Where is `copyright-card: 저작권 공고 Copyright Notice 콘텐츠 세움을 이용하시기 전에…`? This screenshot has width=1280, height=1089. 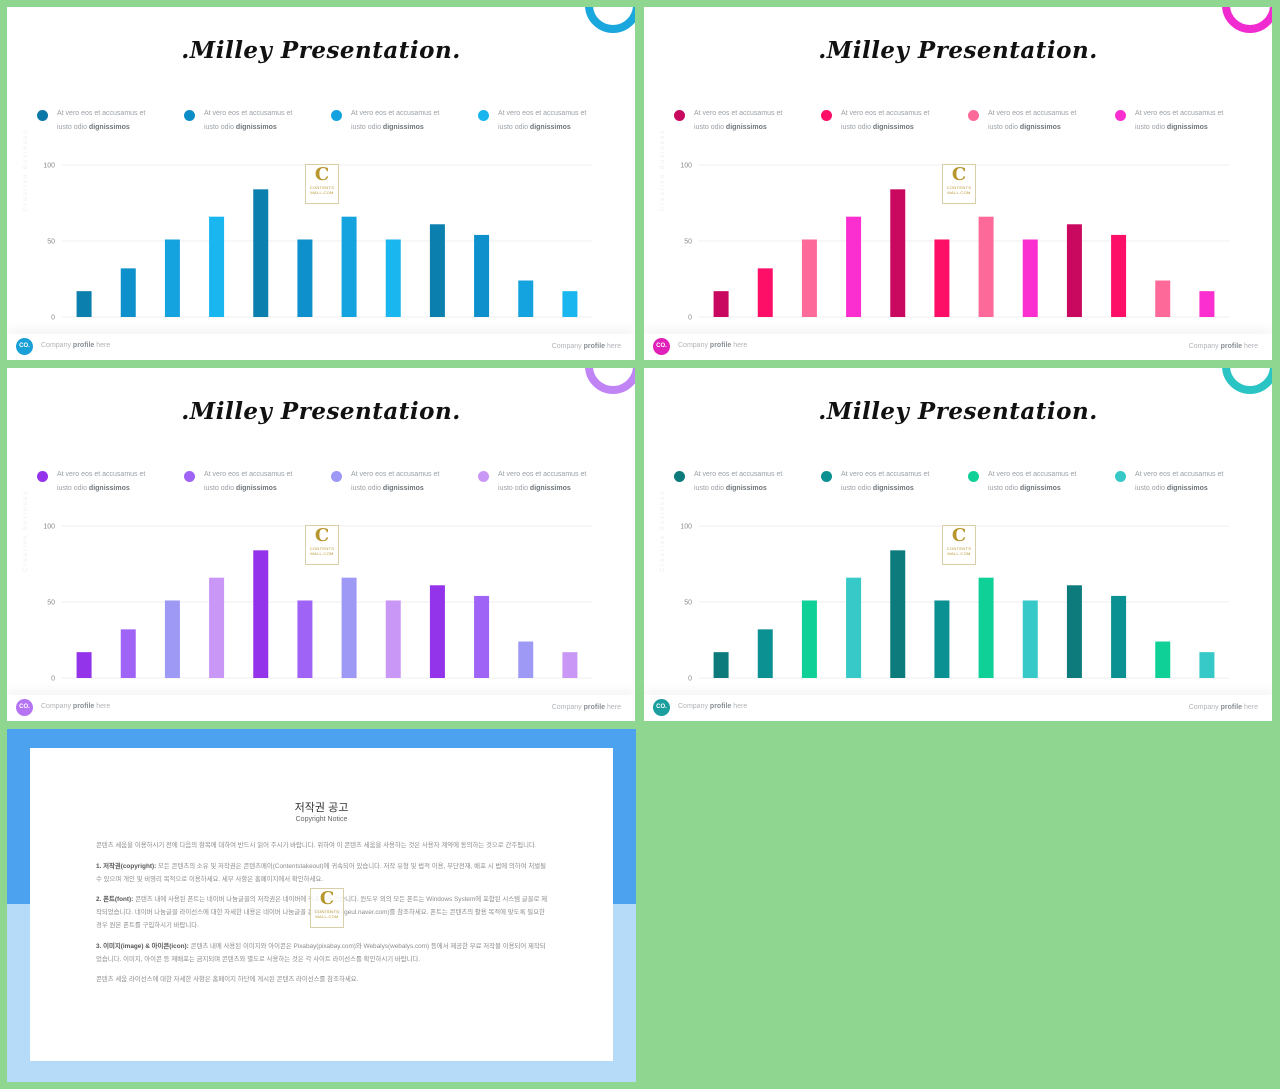 copyright-card: 저작권 공고 Copyright Notice 콘텐츠 세움을 이용하시기 전에… is located at coordinates (321, 904).